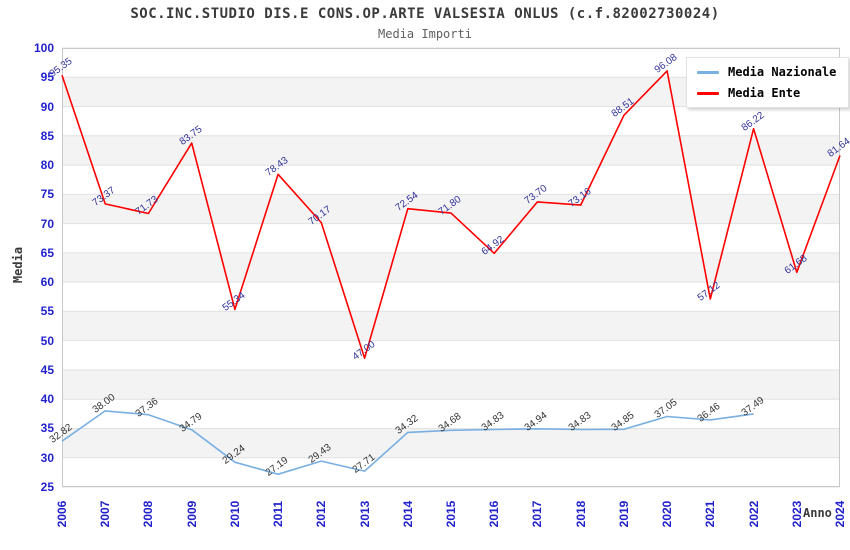 The image size is (850, 550). Describe the element at coordinates (47, 311) in the screenshot. I see `y-tick-label: 55` at that location.